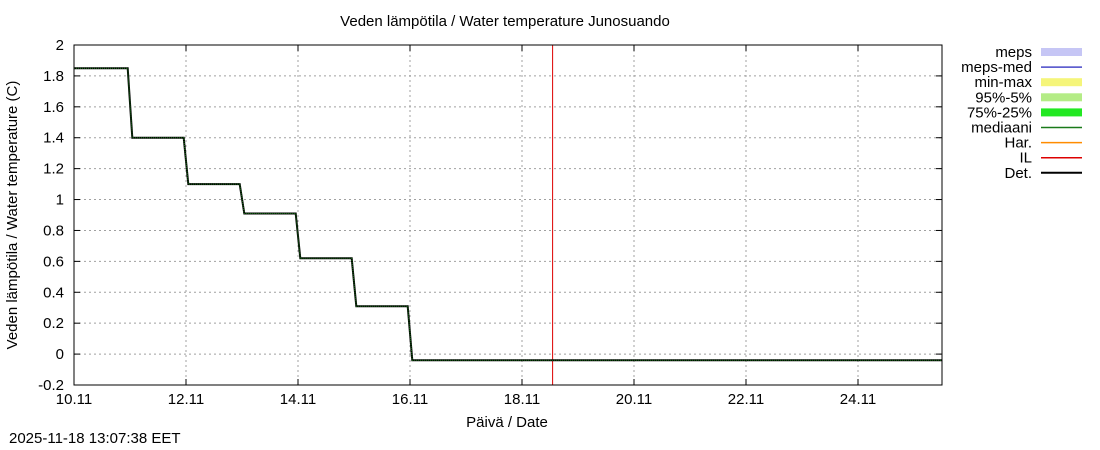 This screenshot has height=450, width=1100. I want to click on legend-label: meps, so click(1013, 52).